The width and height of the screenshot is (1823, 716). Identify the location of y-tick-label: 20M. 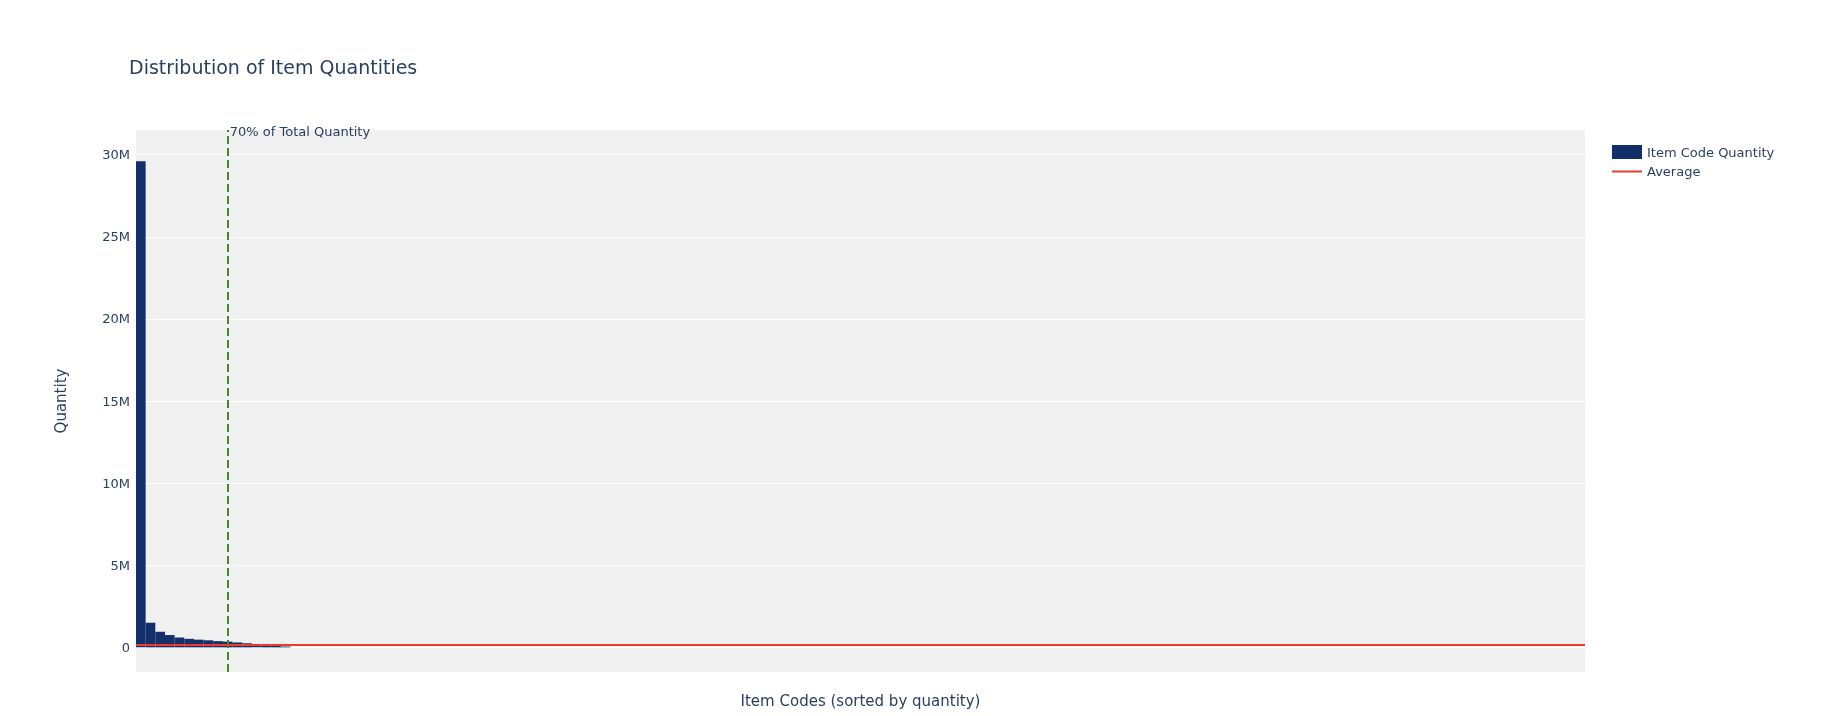
(116, 319).